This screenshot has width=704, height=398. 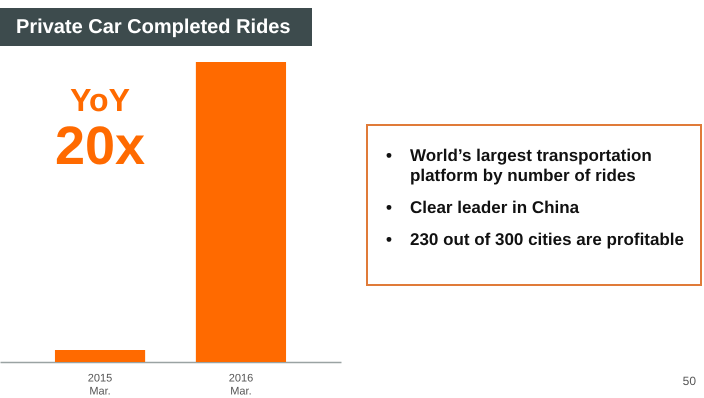 I want to click on chart-title: Private Car Completed Rides, so click(x=156, y=27).